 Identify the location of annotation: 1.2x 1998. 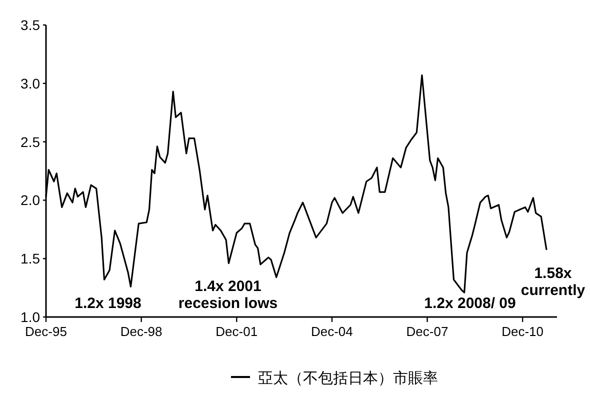
(108, 303).